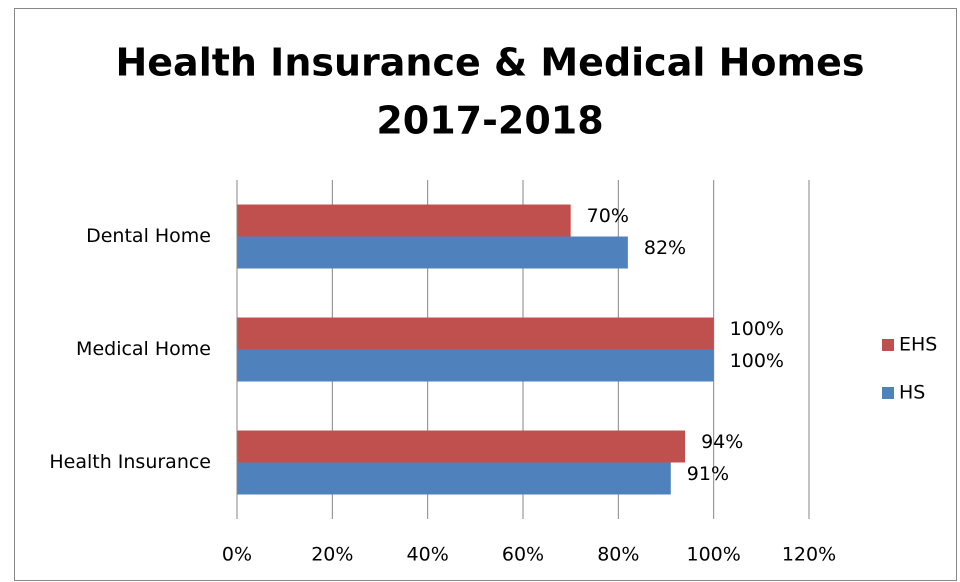 This screenshot has width=960, height=582. Describe the element at coordinates (332, 555) in the screenshot. I see `x-tick-label: 20%` at that location.